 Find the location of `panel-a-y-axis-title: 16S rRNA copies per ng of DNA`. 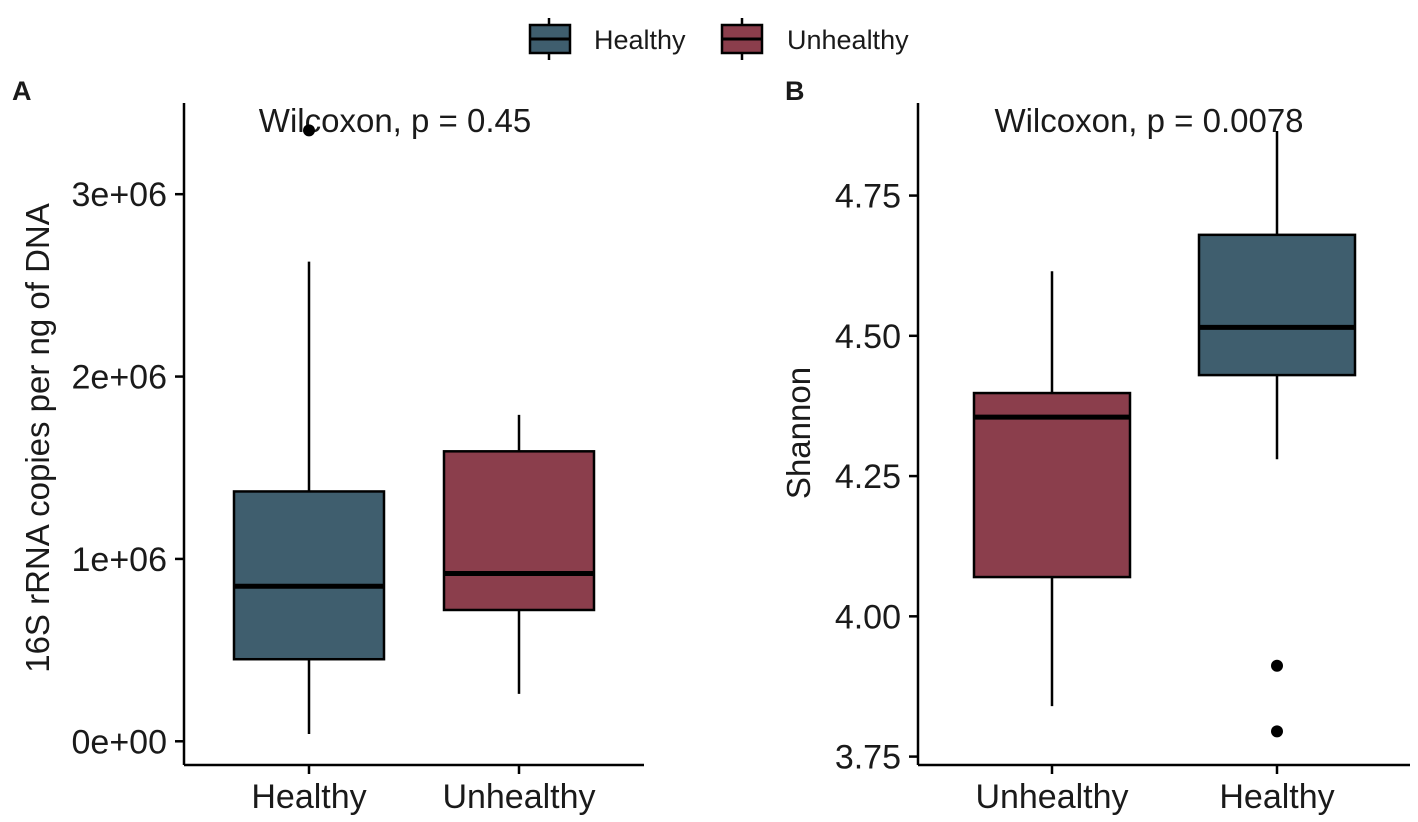

panel-a-y-axis-title: 16S rRNA copies per ng of DNA is located at coordinates (37, 438).